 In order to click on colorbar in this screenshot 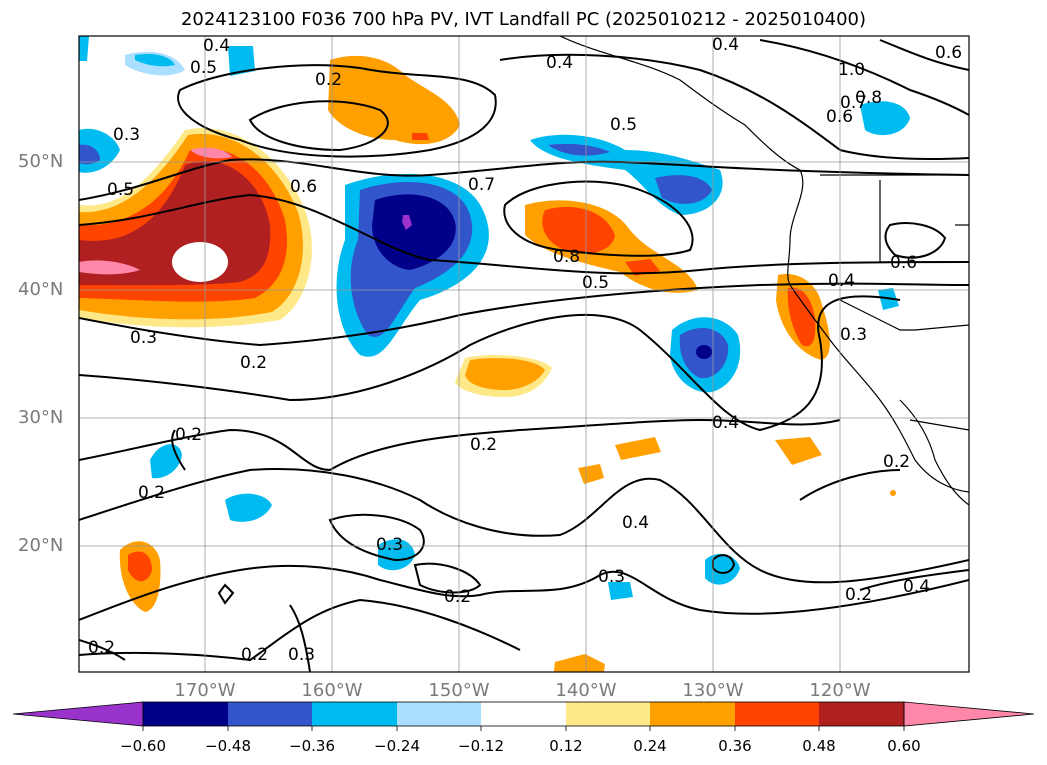, I will do `click(523, 716)`.